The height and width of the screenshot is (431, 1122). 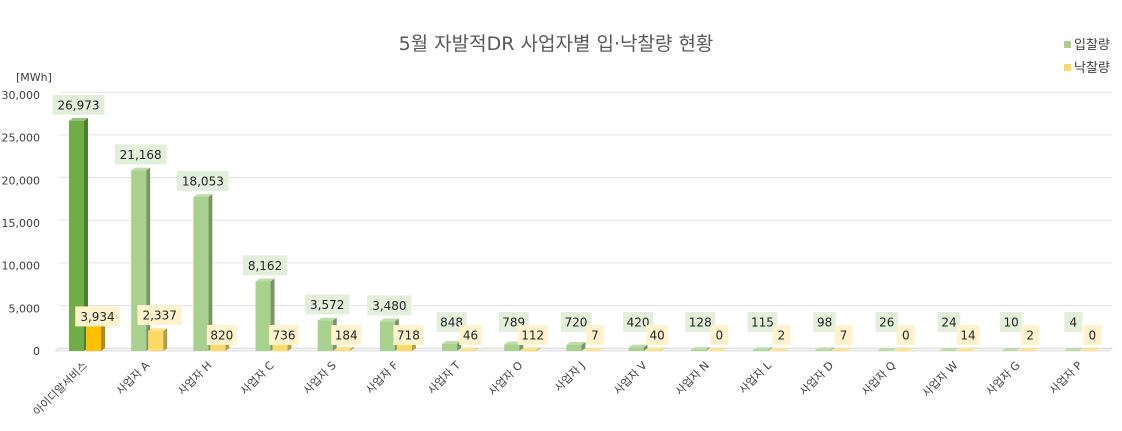 I want to click on svg-text: 26, so click(x=886, y=323).